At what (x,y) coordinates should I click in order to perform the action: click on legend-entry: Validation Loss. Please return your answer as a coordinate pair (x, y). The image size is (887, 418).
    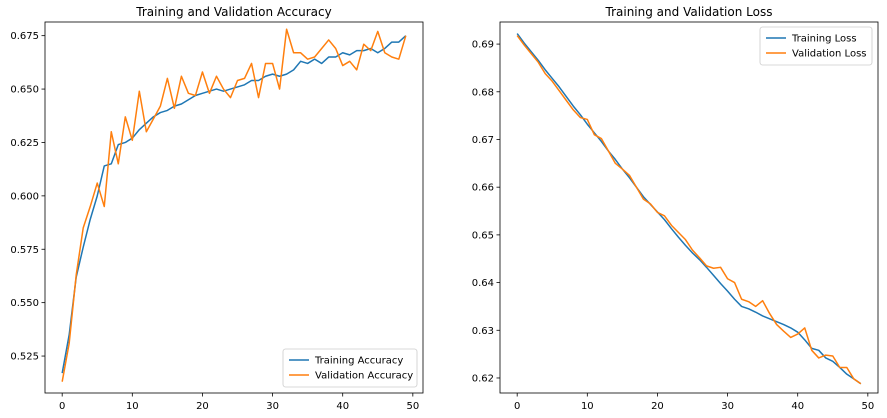
    Looking at the image, I should click on (829, 54).